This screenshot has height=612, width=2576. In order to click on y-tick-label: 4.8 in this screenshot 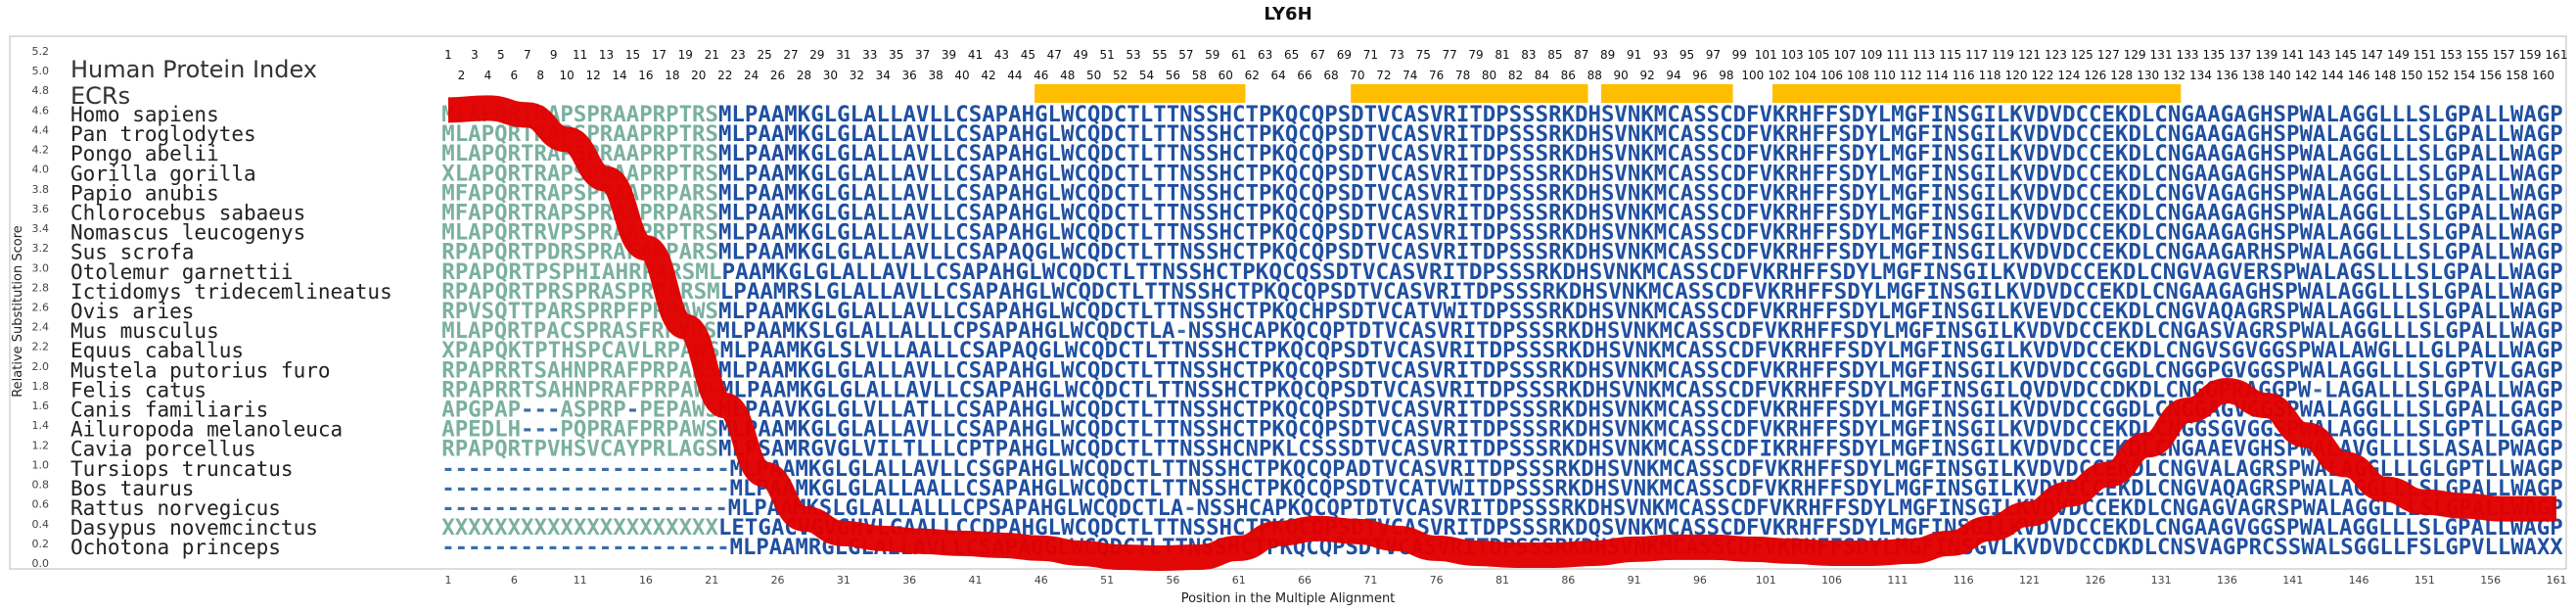, I will do `click(41, 90)`.